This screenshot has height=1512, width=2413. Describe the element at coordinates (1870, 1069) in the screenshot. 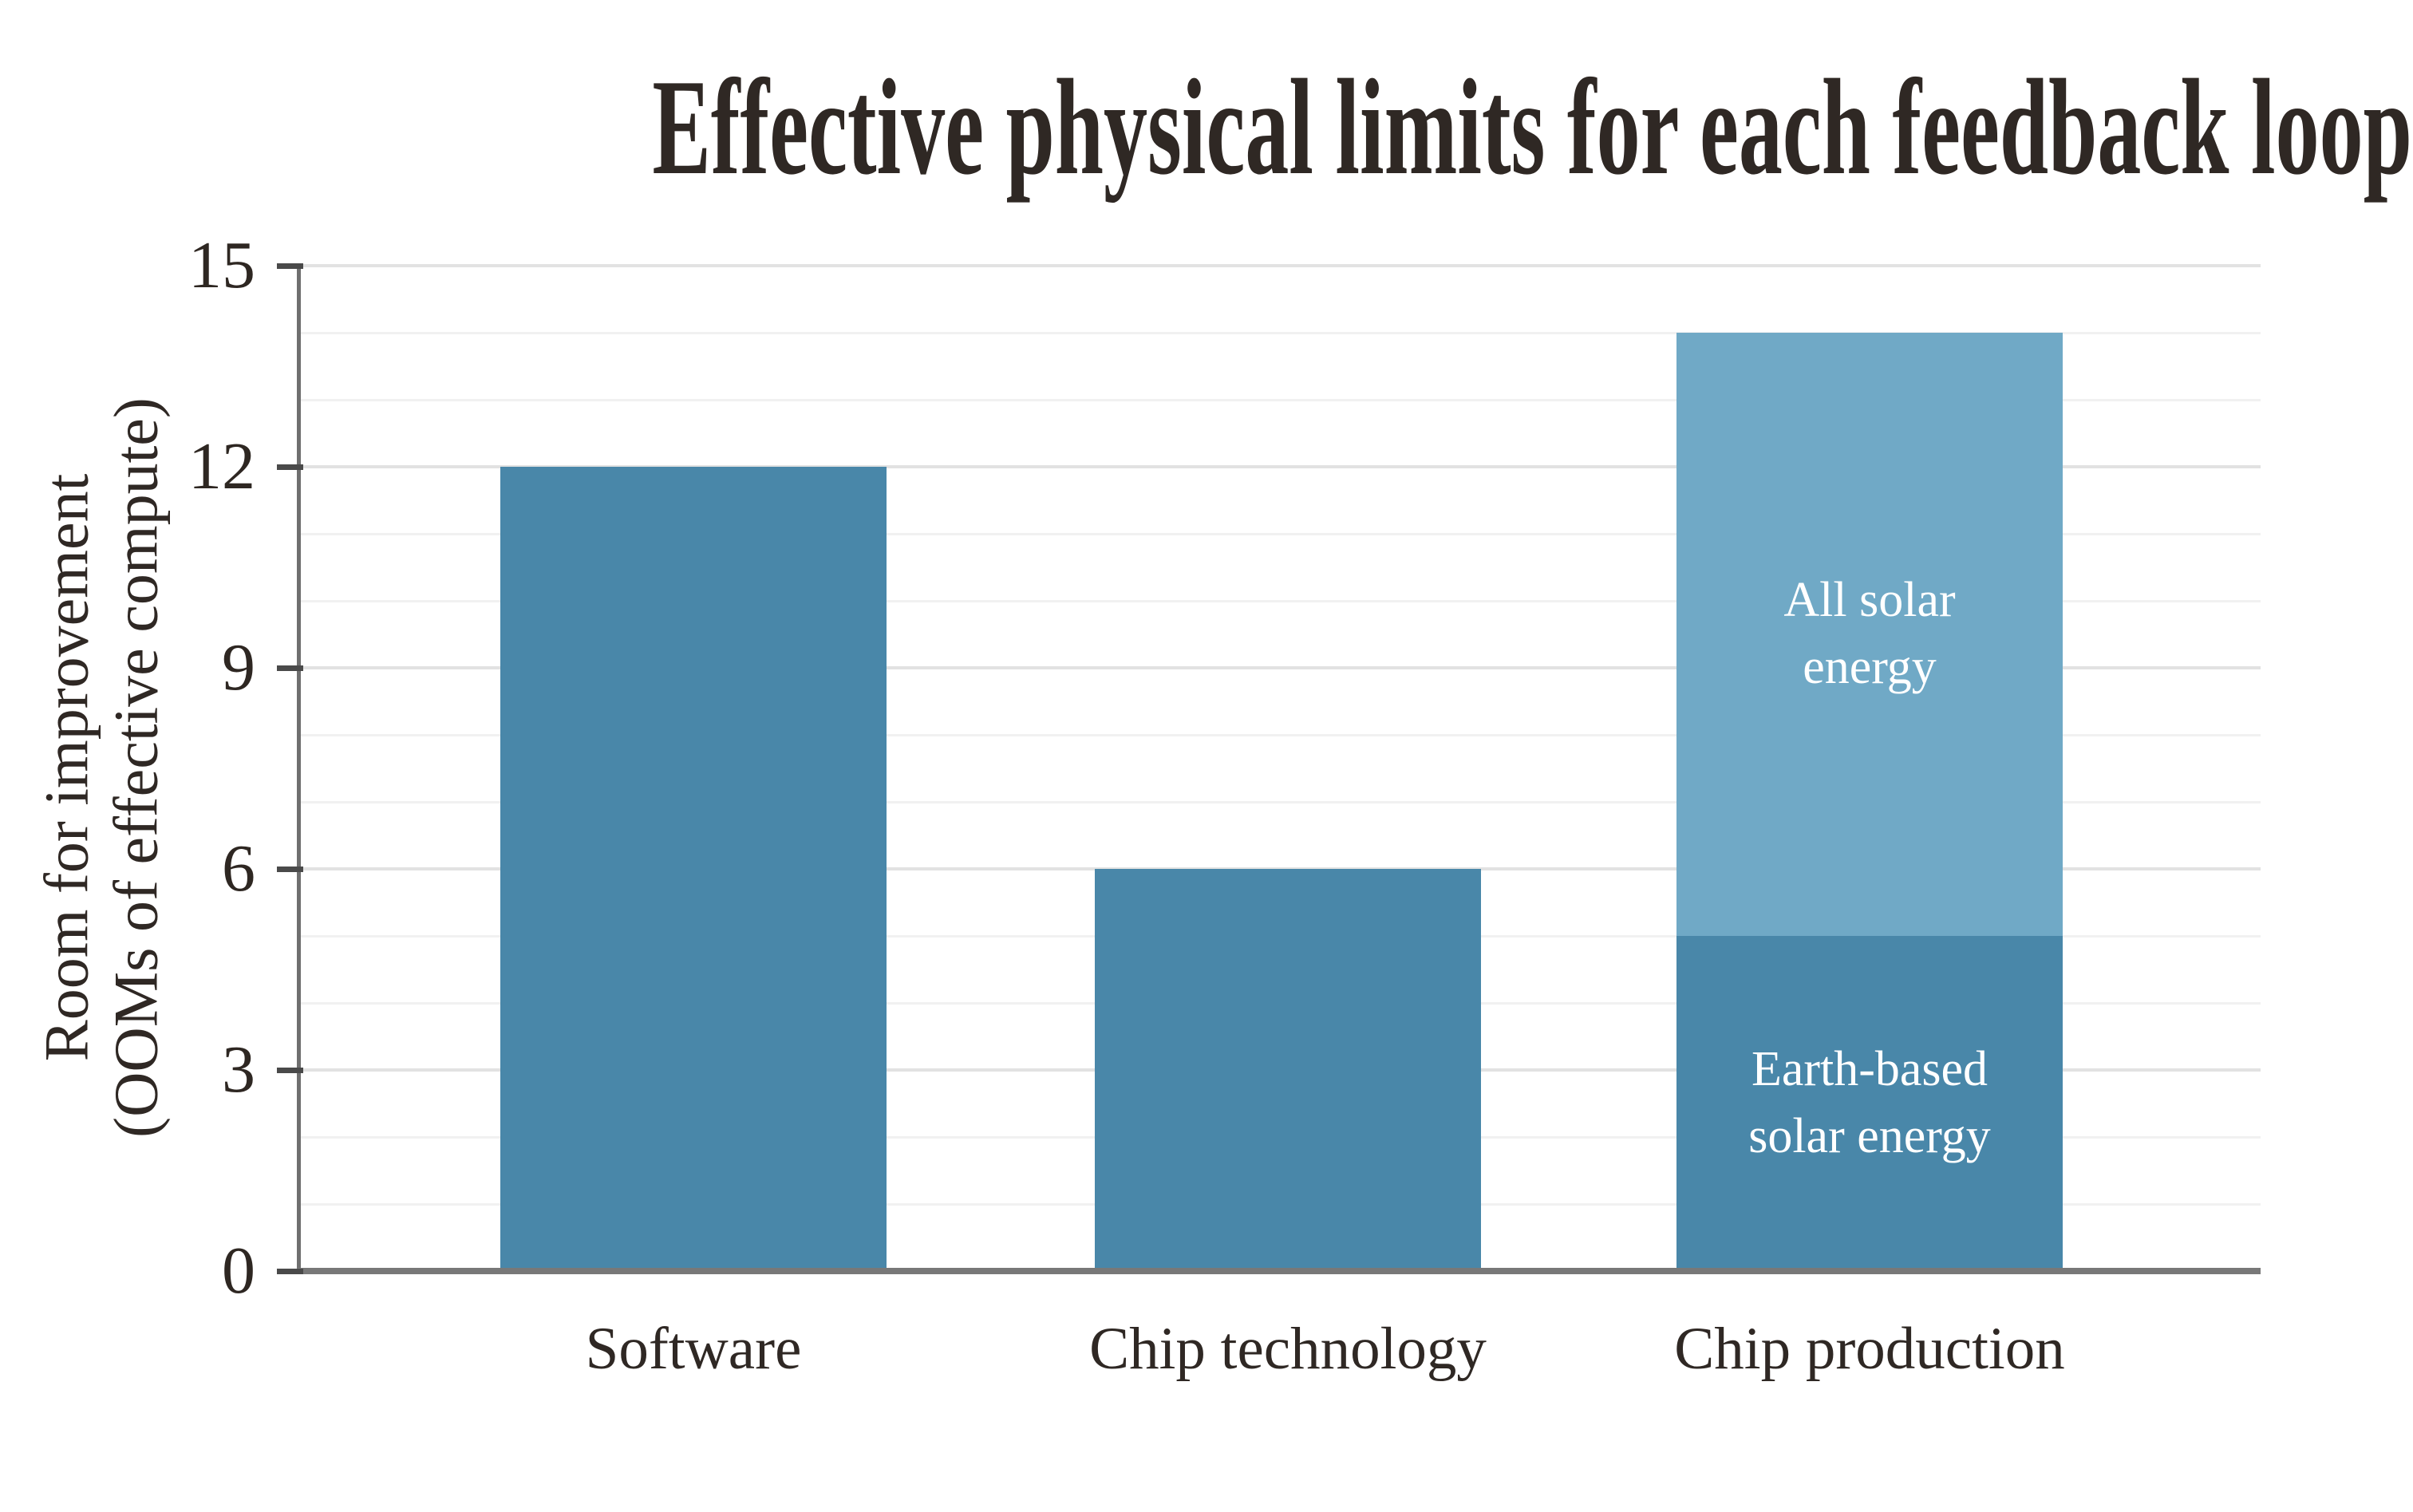

I see `segment-label-line: Earth-based` at that location.